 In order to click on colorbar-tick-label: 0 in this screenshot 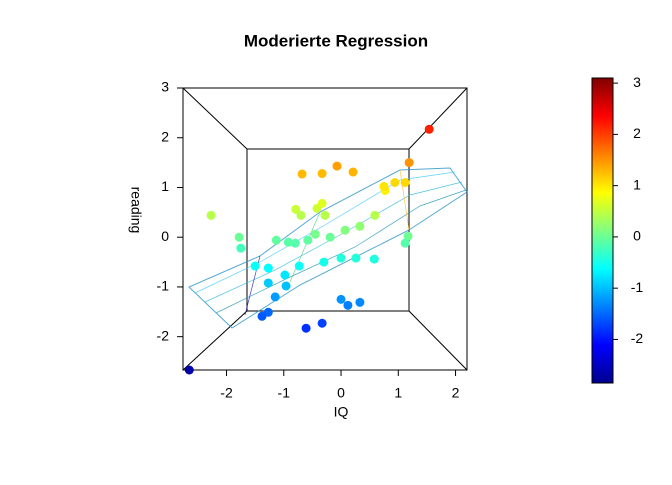, I will do `click(637, 236)`.